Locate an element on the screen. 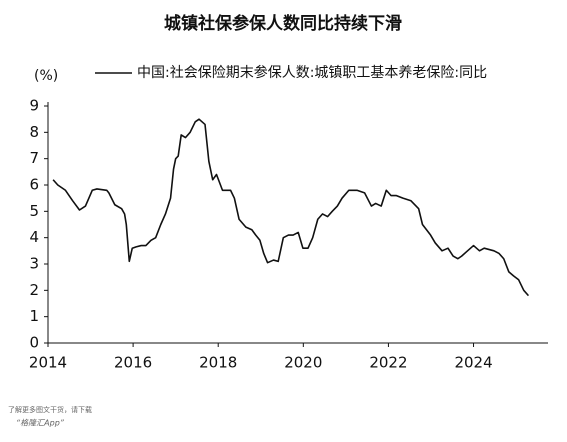 The height and width of the screenshot is (442, 567). x-tick-label: 2018 is located at coordinates (218, 363).